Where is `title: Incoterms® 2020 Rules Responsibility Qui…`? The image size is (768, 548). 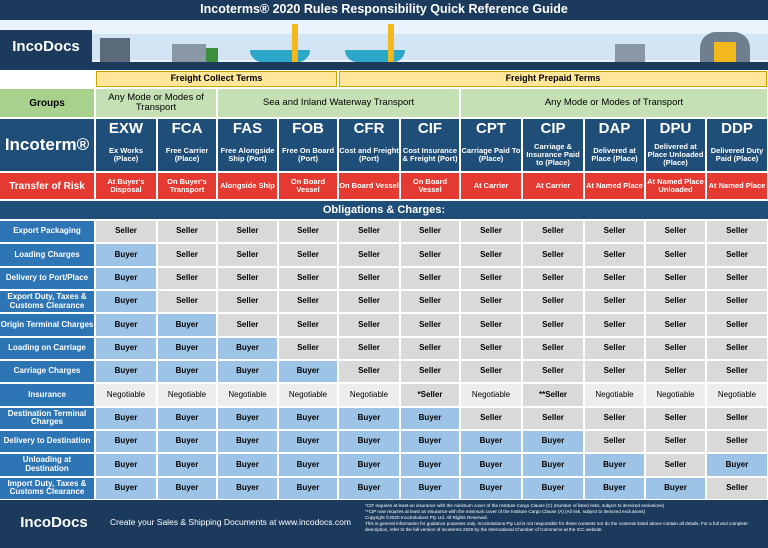
title: Incoterms® 2020 Rules Responsibility Qui… is located at coordinates (384, 9).